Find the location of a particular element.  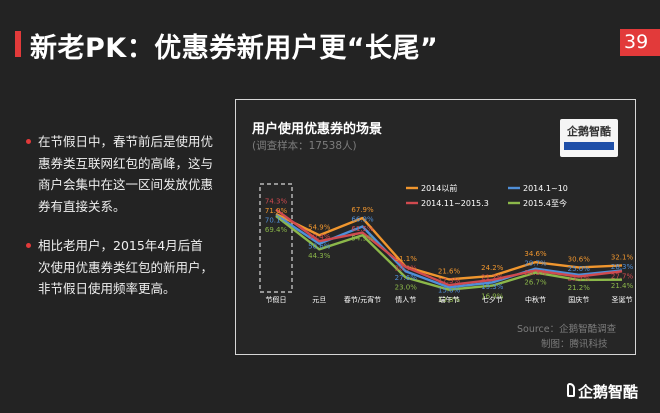

x-tick-label: 节假日 is located at coordinates (276, 299).